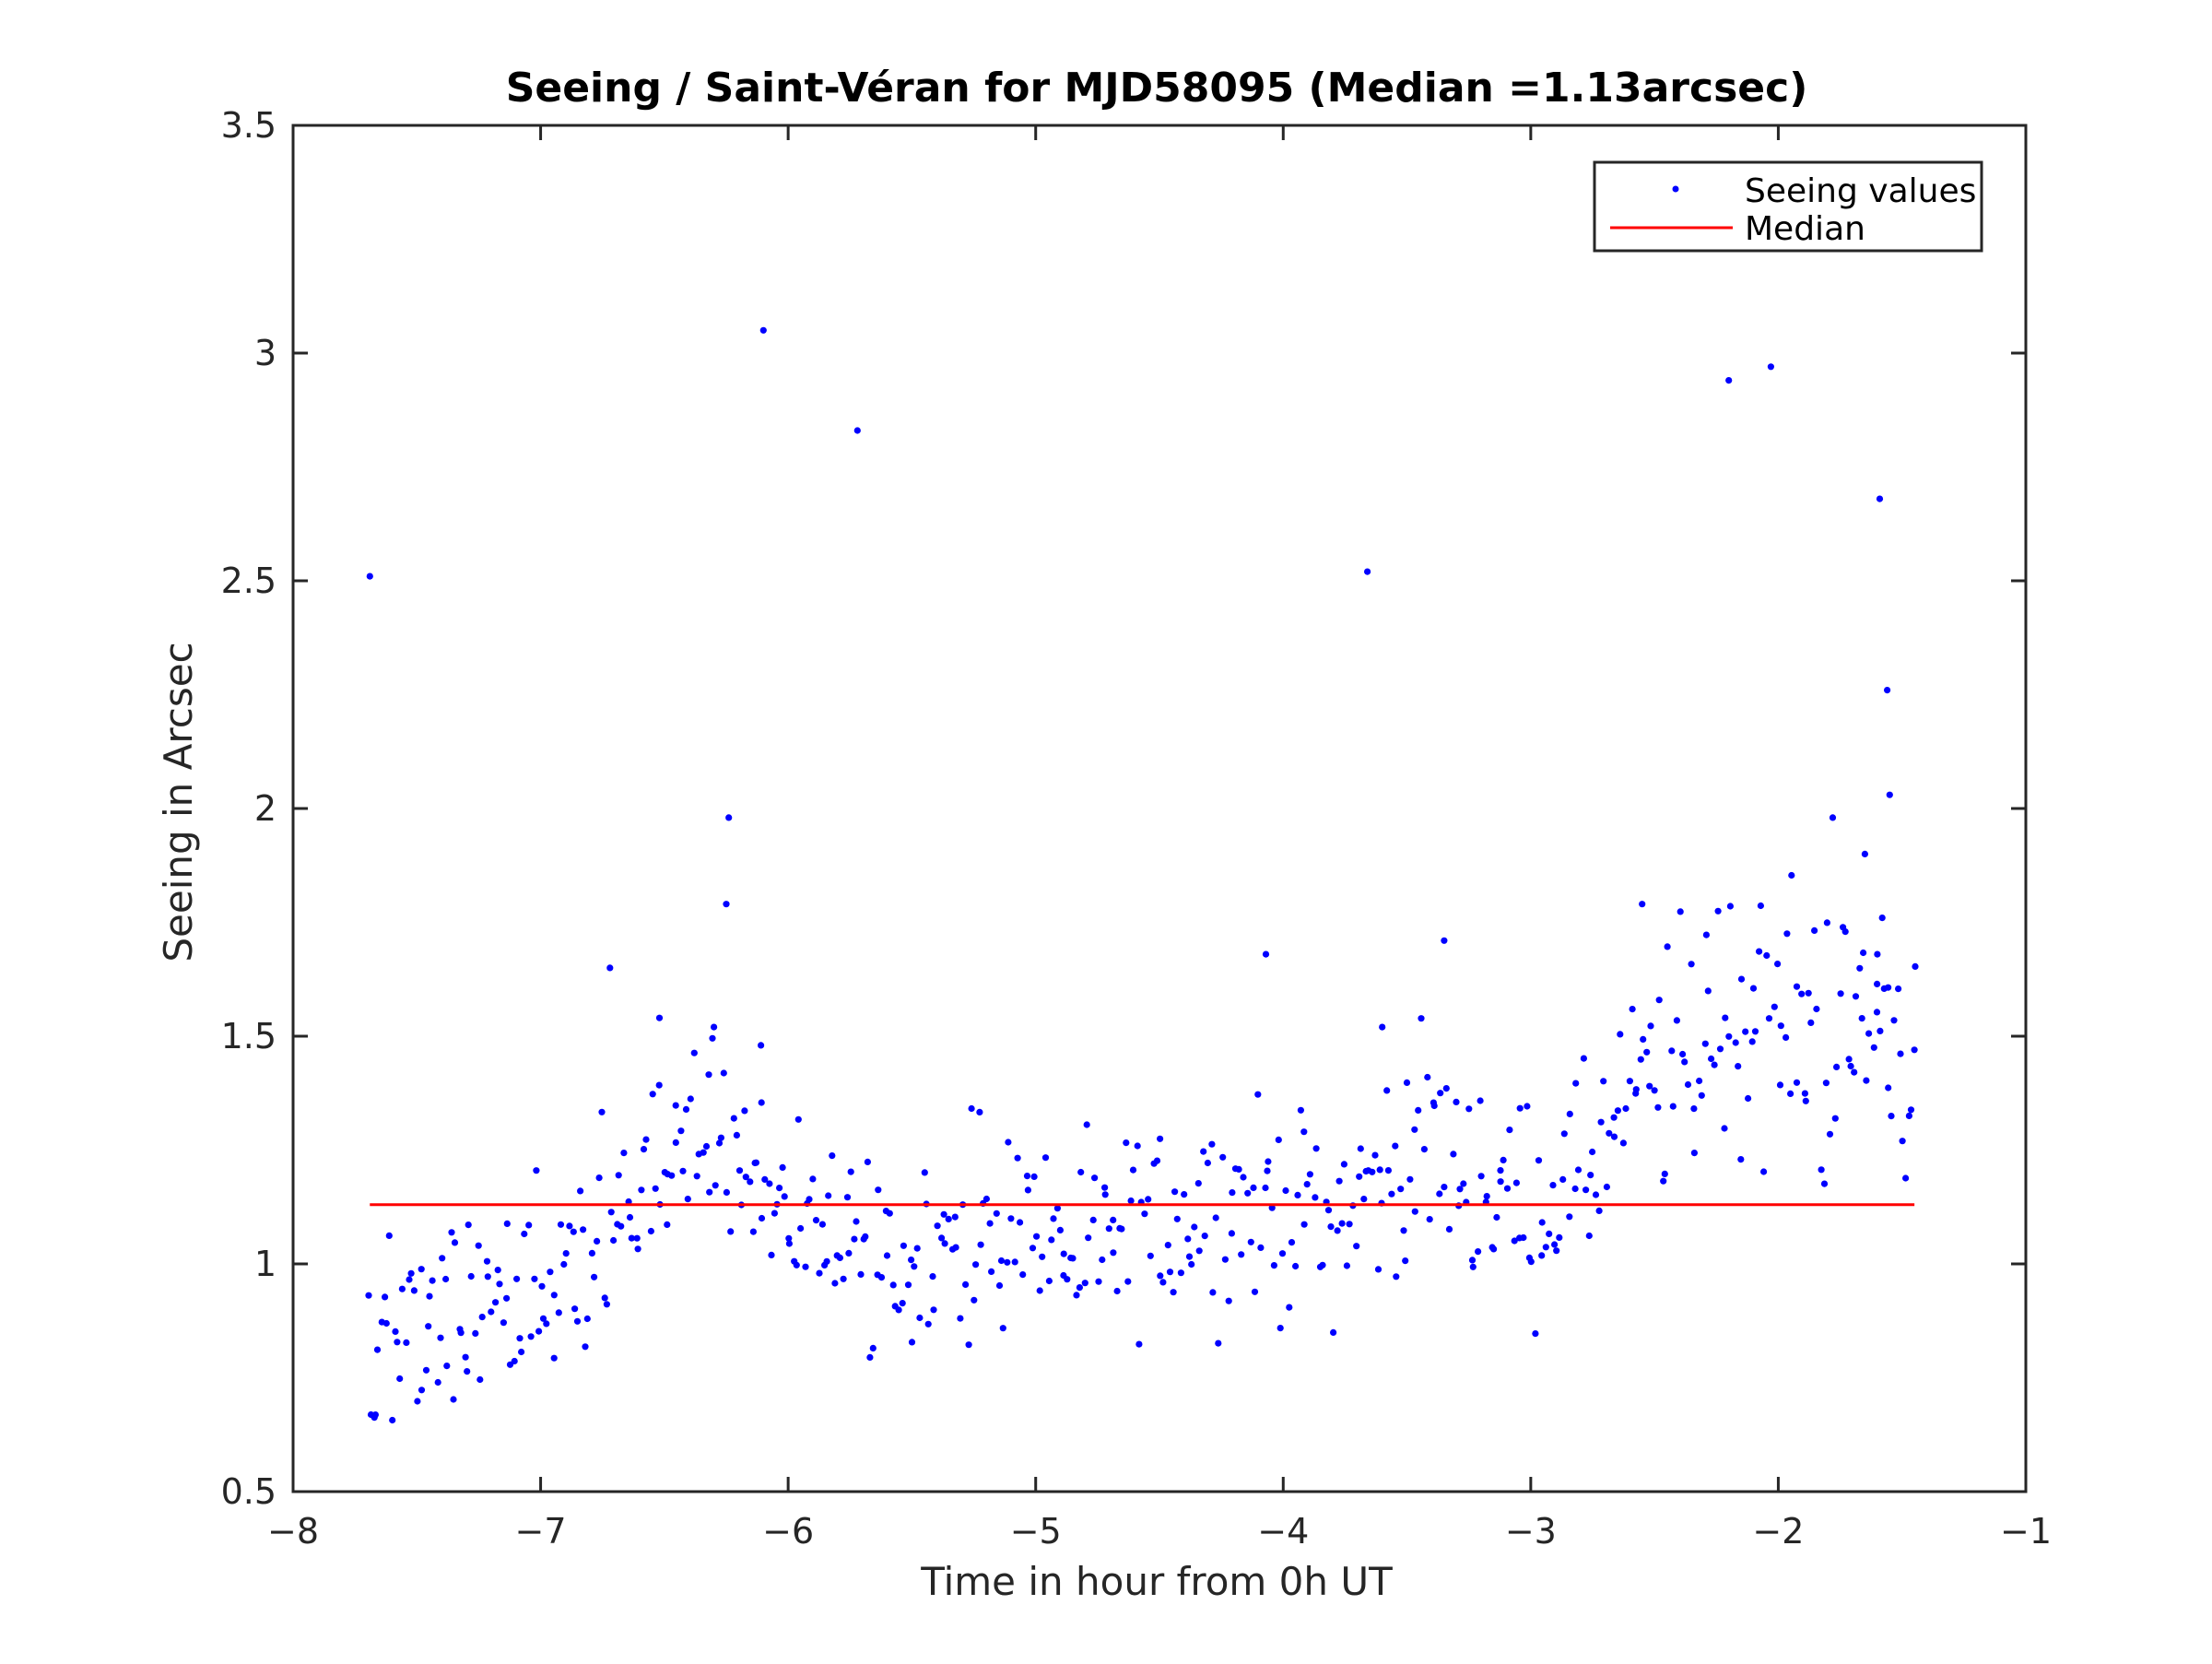  What do you see at coordinates (248, 581) in the screenshot?
I see `y-tick-label: 2.5` at bounding box center [248, 581].